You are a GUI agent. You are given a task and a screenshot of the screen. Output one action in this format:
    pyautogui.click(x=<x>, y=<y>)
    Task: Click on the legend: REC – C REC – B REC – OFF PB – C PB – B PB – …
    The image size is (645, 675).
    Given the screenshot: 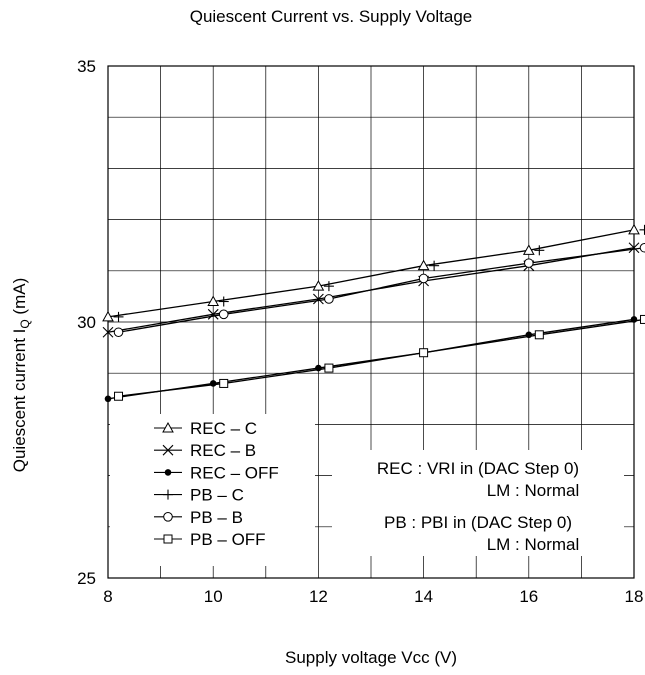 What is the action you would take?
    pyautogui.click(x=212, y=490)
    